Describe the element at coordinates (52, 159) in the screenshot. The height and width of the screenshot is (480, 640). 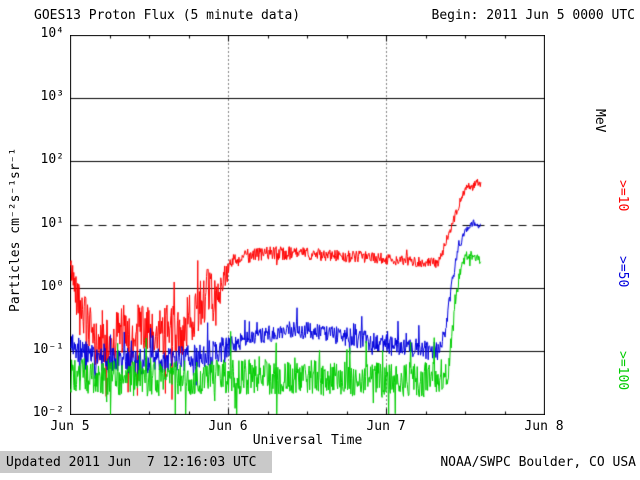
I see `y-tick-label: 10²` at that location.